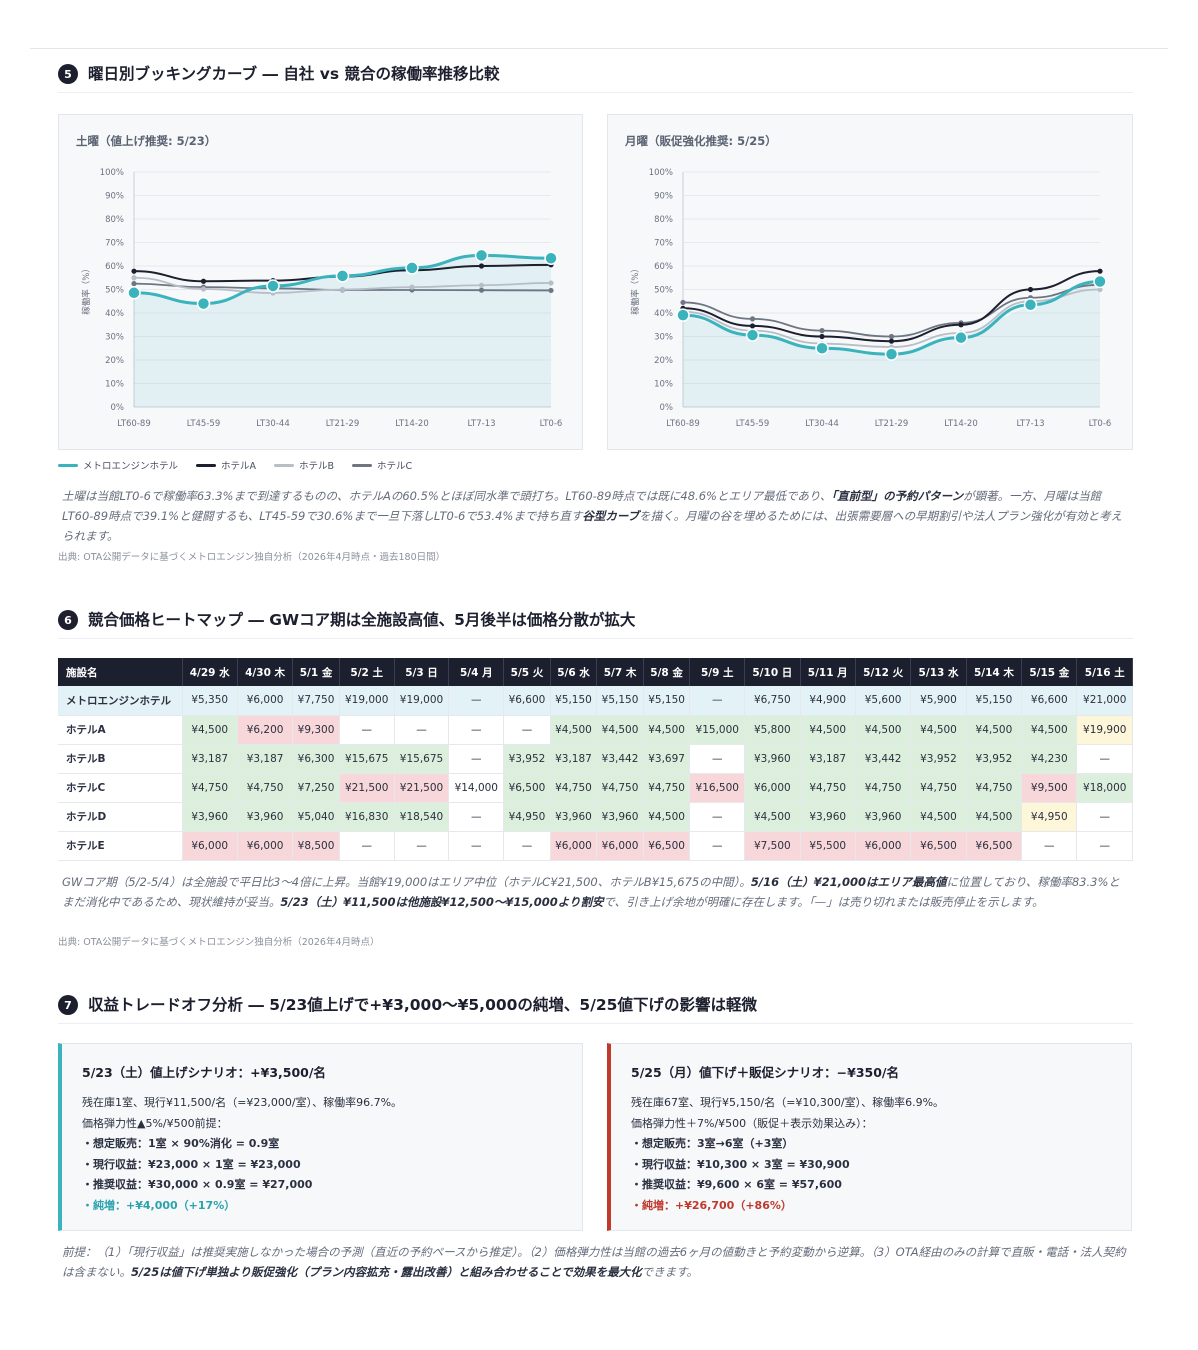  Describe the element at coordinates (938, 846) in the screenshot. I see `price-cell: ¥6,500` at that location.